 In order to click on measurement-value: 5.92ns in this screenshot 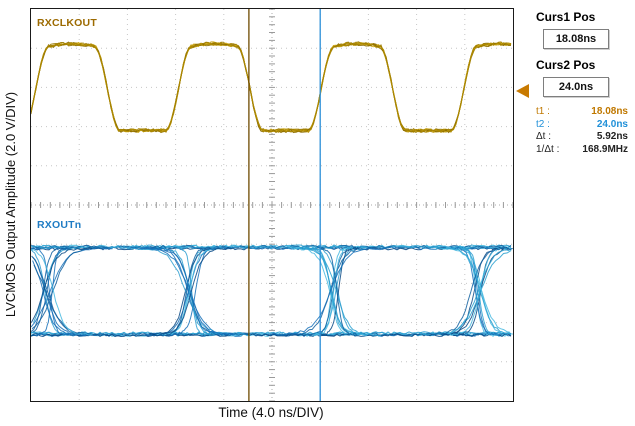, I will do `click(612, 136)`.